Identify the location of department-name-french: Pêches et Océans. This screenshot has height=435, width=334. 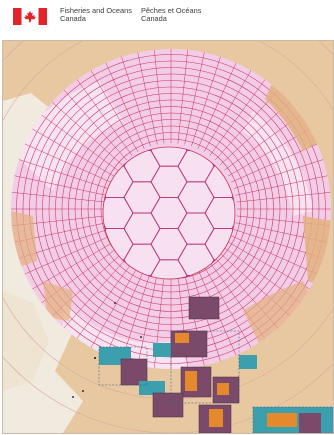
(171, 10).